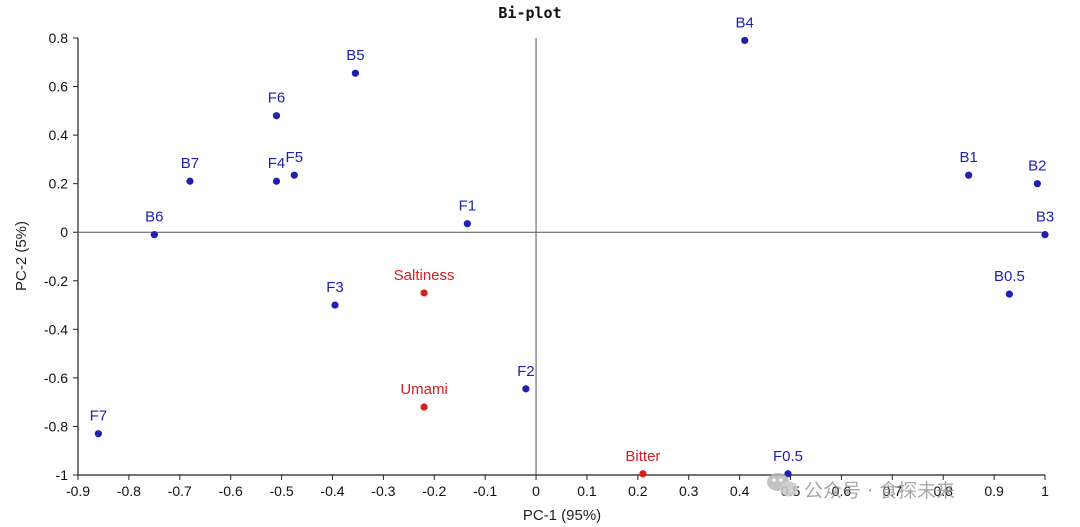  Describe the element at coordinates (782, 485) in the screenshot. I see `wechat-icon` at that location.